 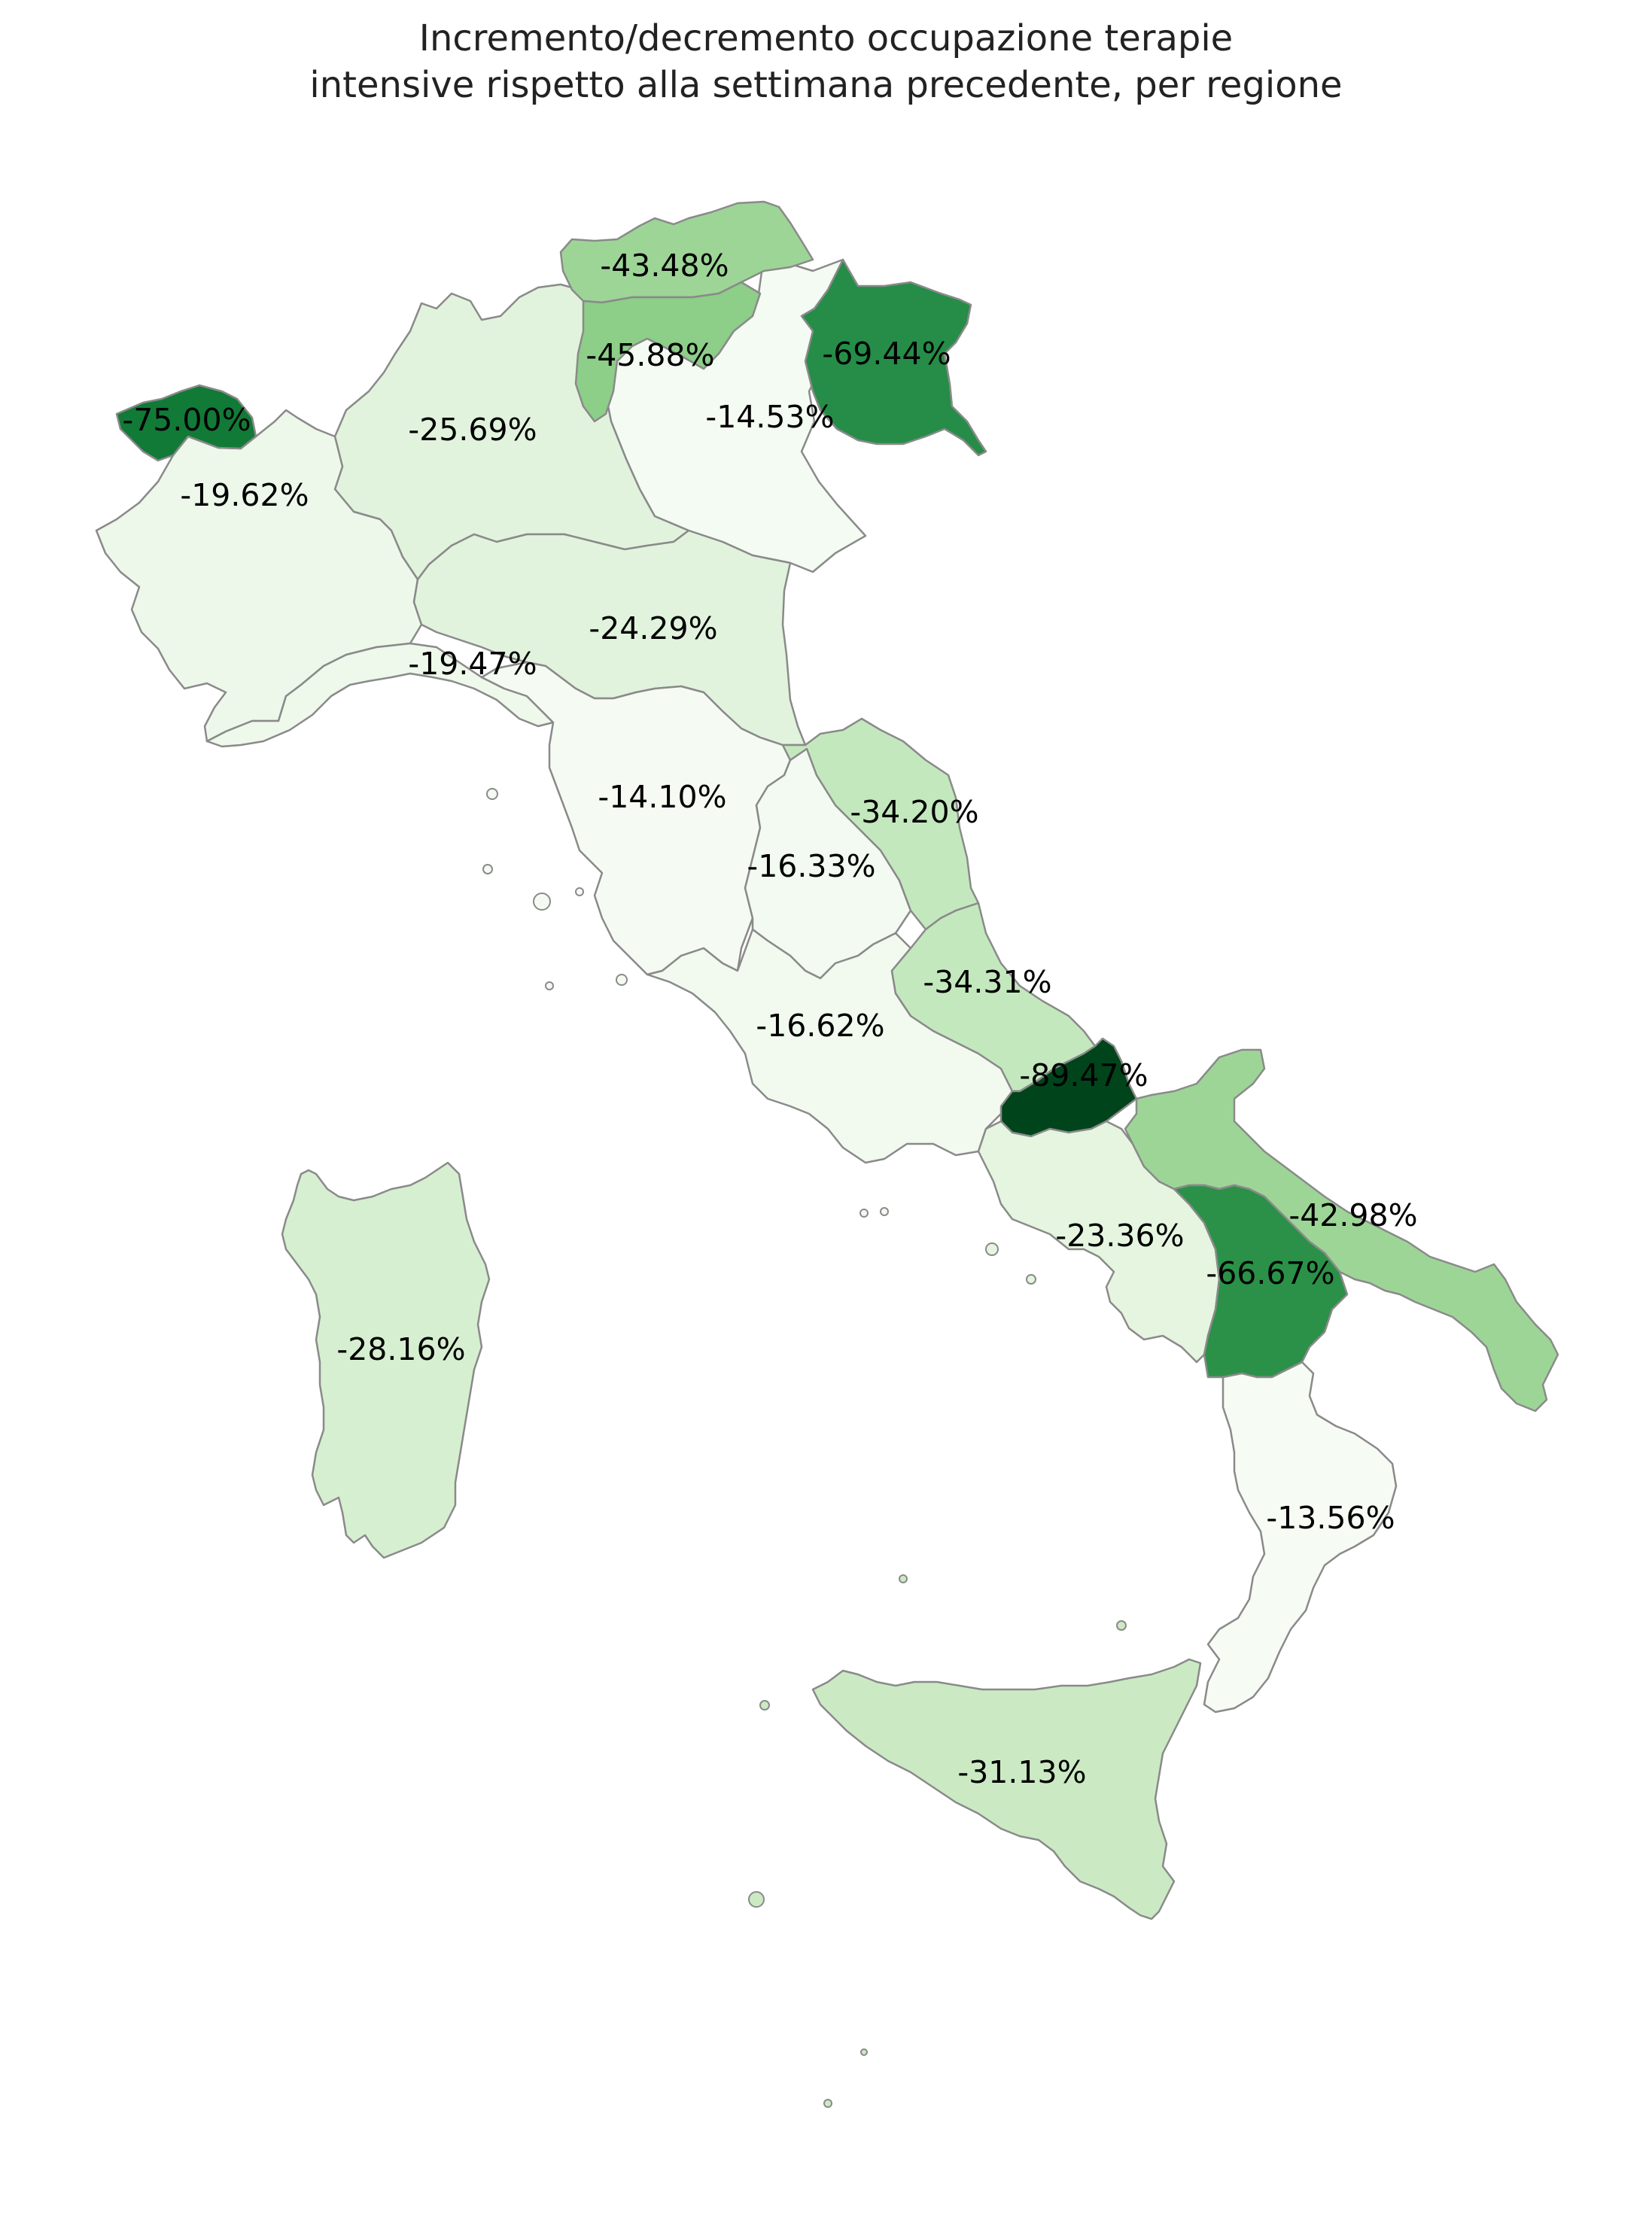 I want to click on region-label-valle-d-aosta: -75.00%, so click(x=186, y=420).